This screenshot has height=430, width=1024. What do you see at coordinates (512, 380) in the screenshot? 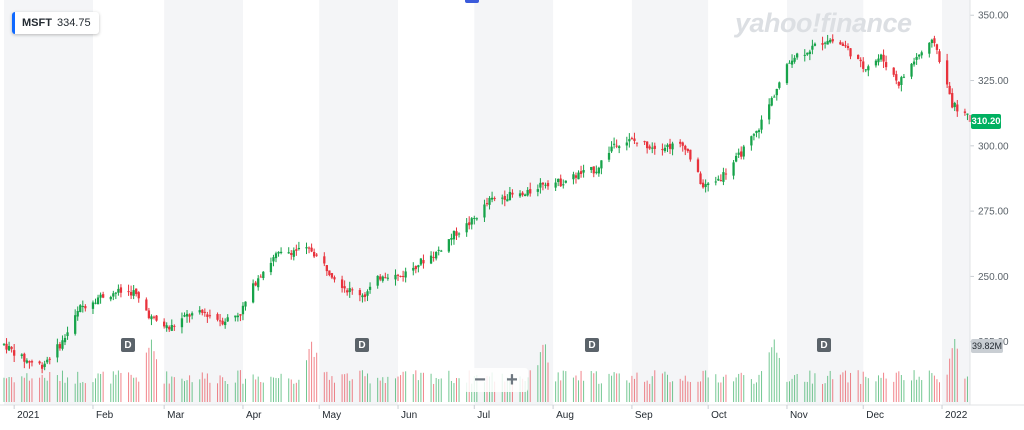
I see `zoom-in-button: +` at bounding box center [512, 380].